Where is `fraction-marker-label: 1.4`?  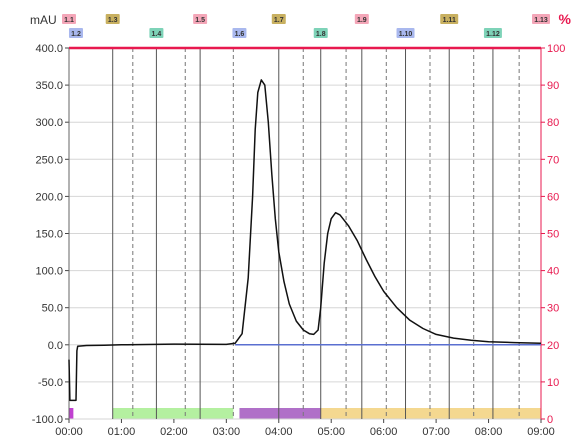
fraction-marker-label: 1.4 is located at coordinates (157, 34).